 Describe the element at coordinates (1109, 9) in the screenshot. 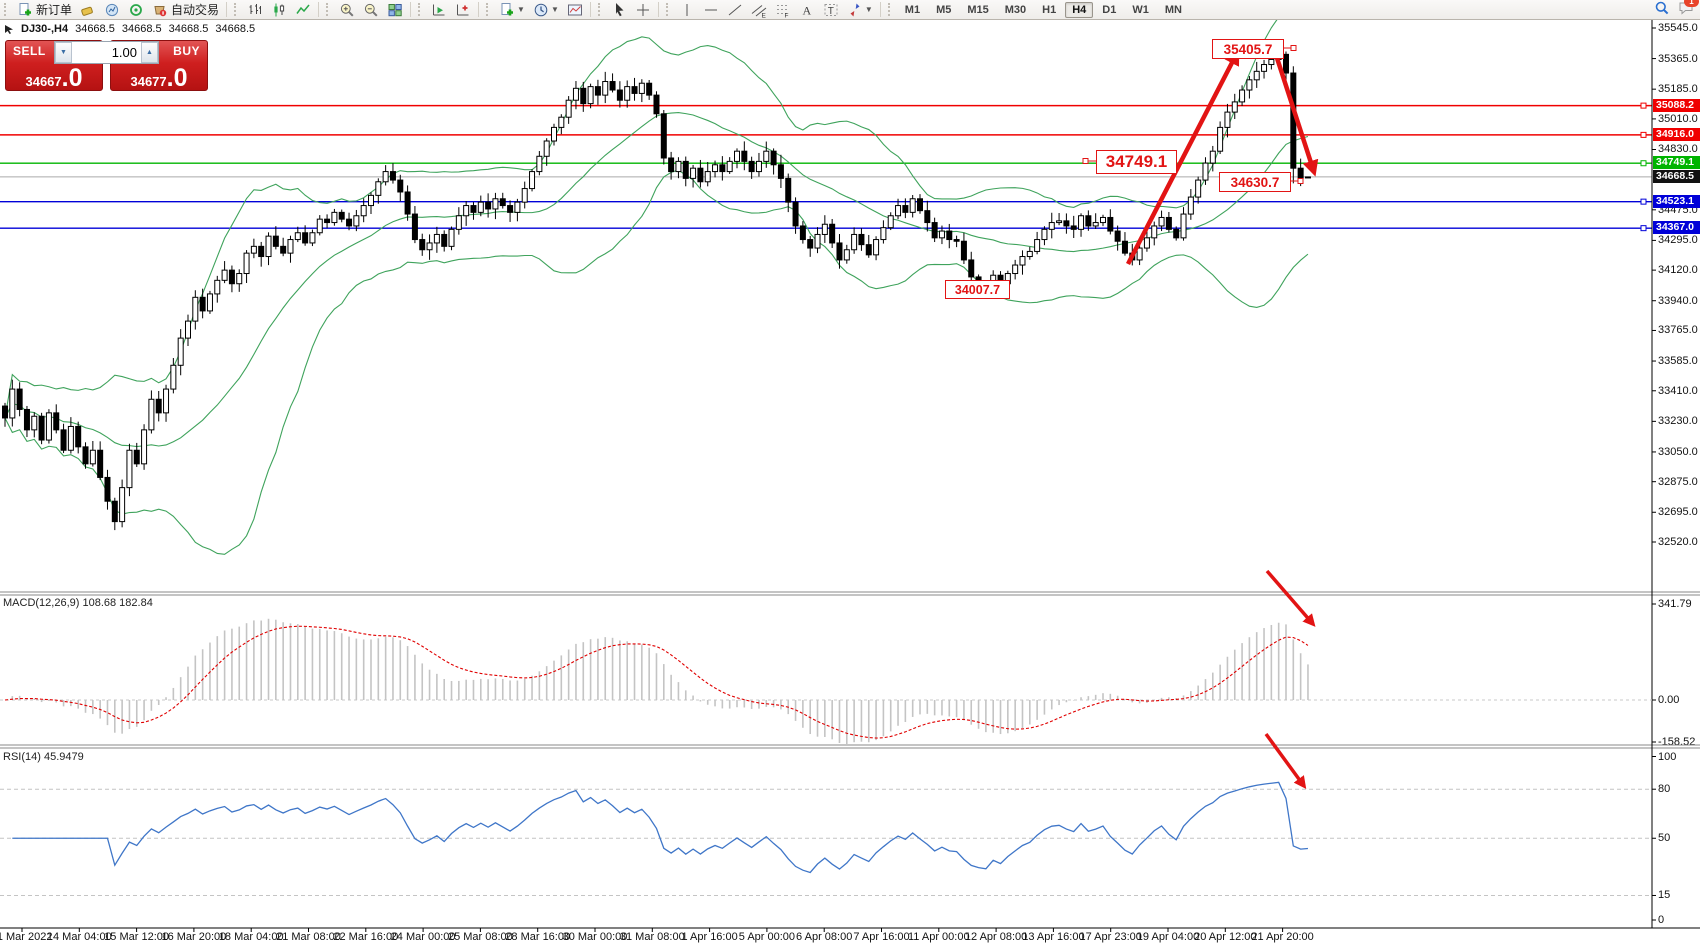

I see `timeframe-d1-button: D1` at that location.